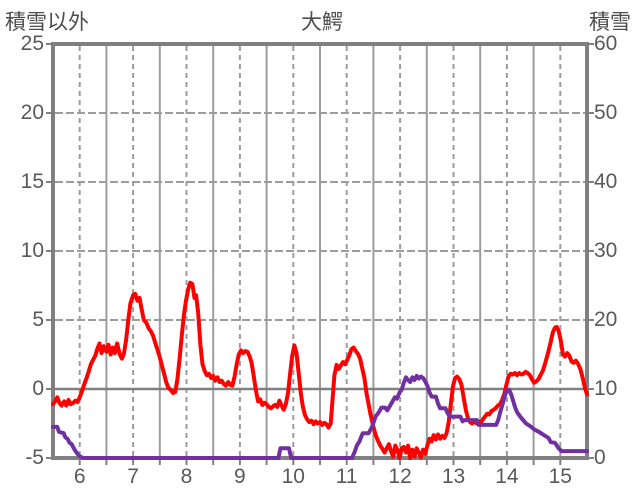 The width and height of the screenshot is (636, 501). What do you see at coordinates (606, 112) in the screenshot?
I see `right-axis-label: 50` at bounding box center [606, 112].